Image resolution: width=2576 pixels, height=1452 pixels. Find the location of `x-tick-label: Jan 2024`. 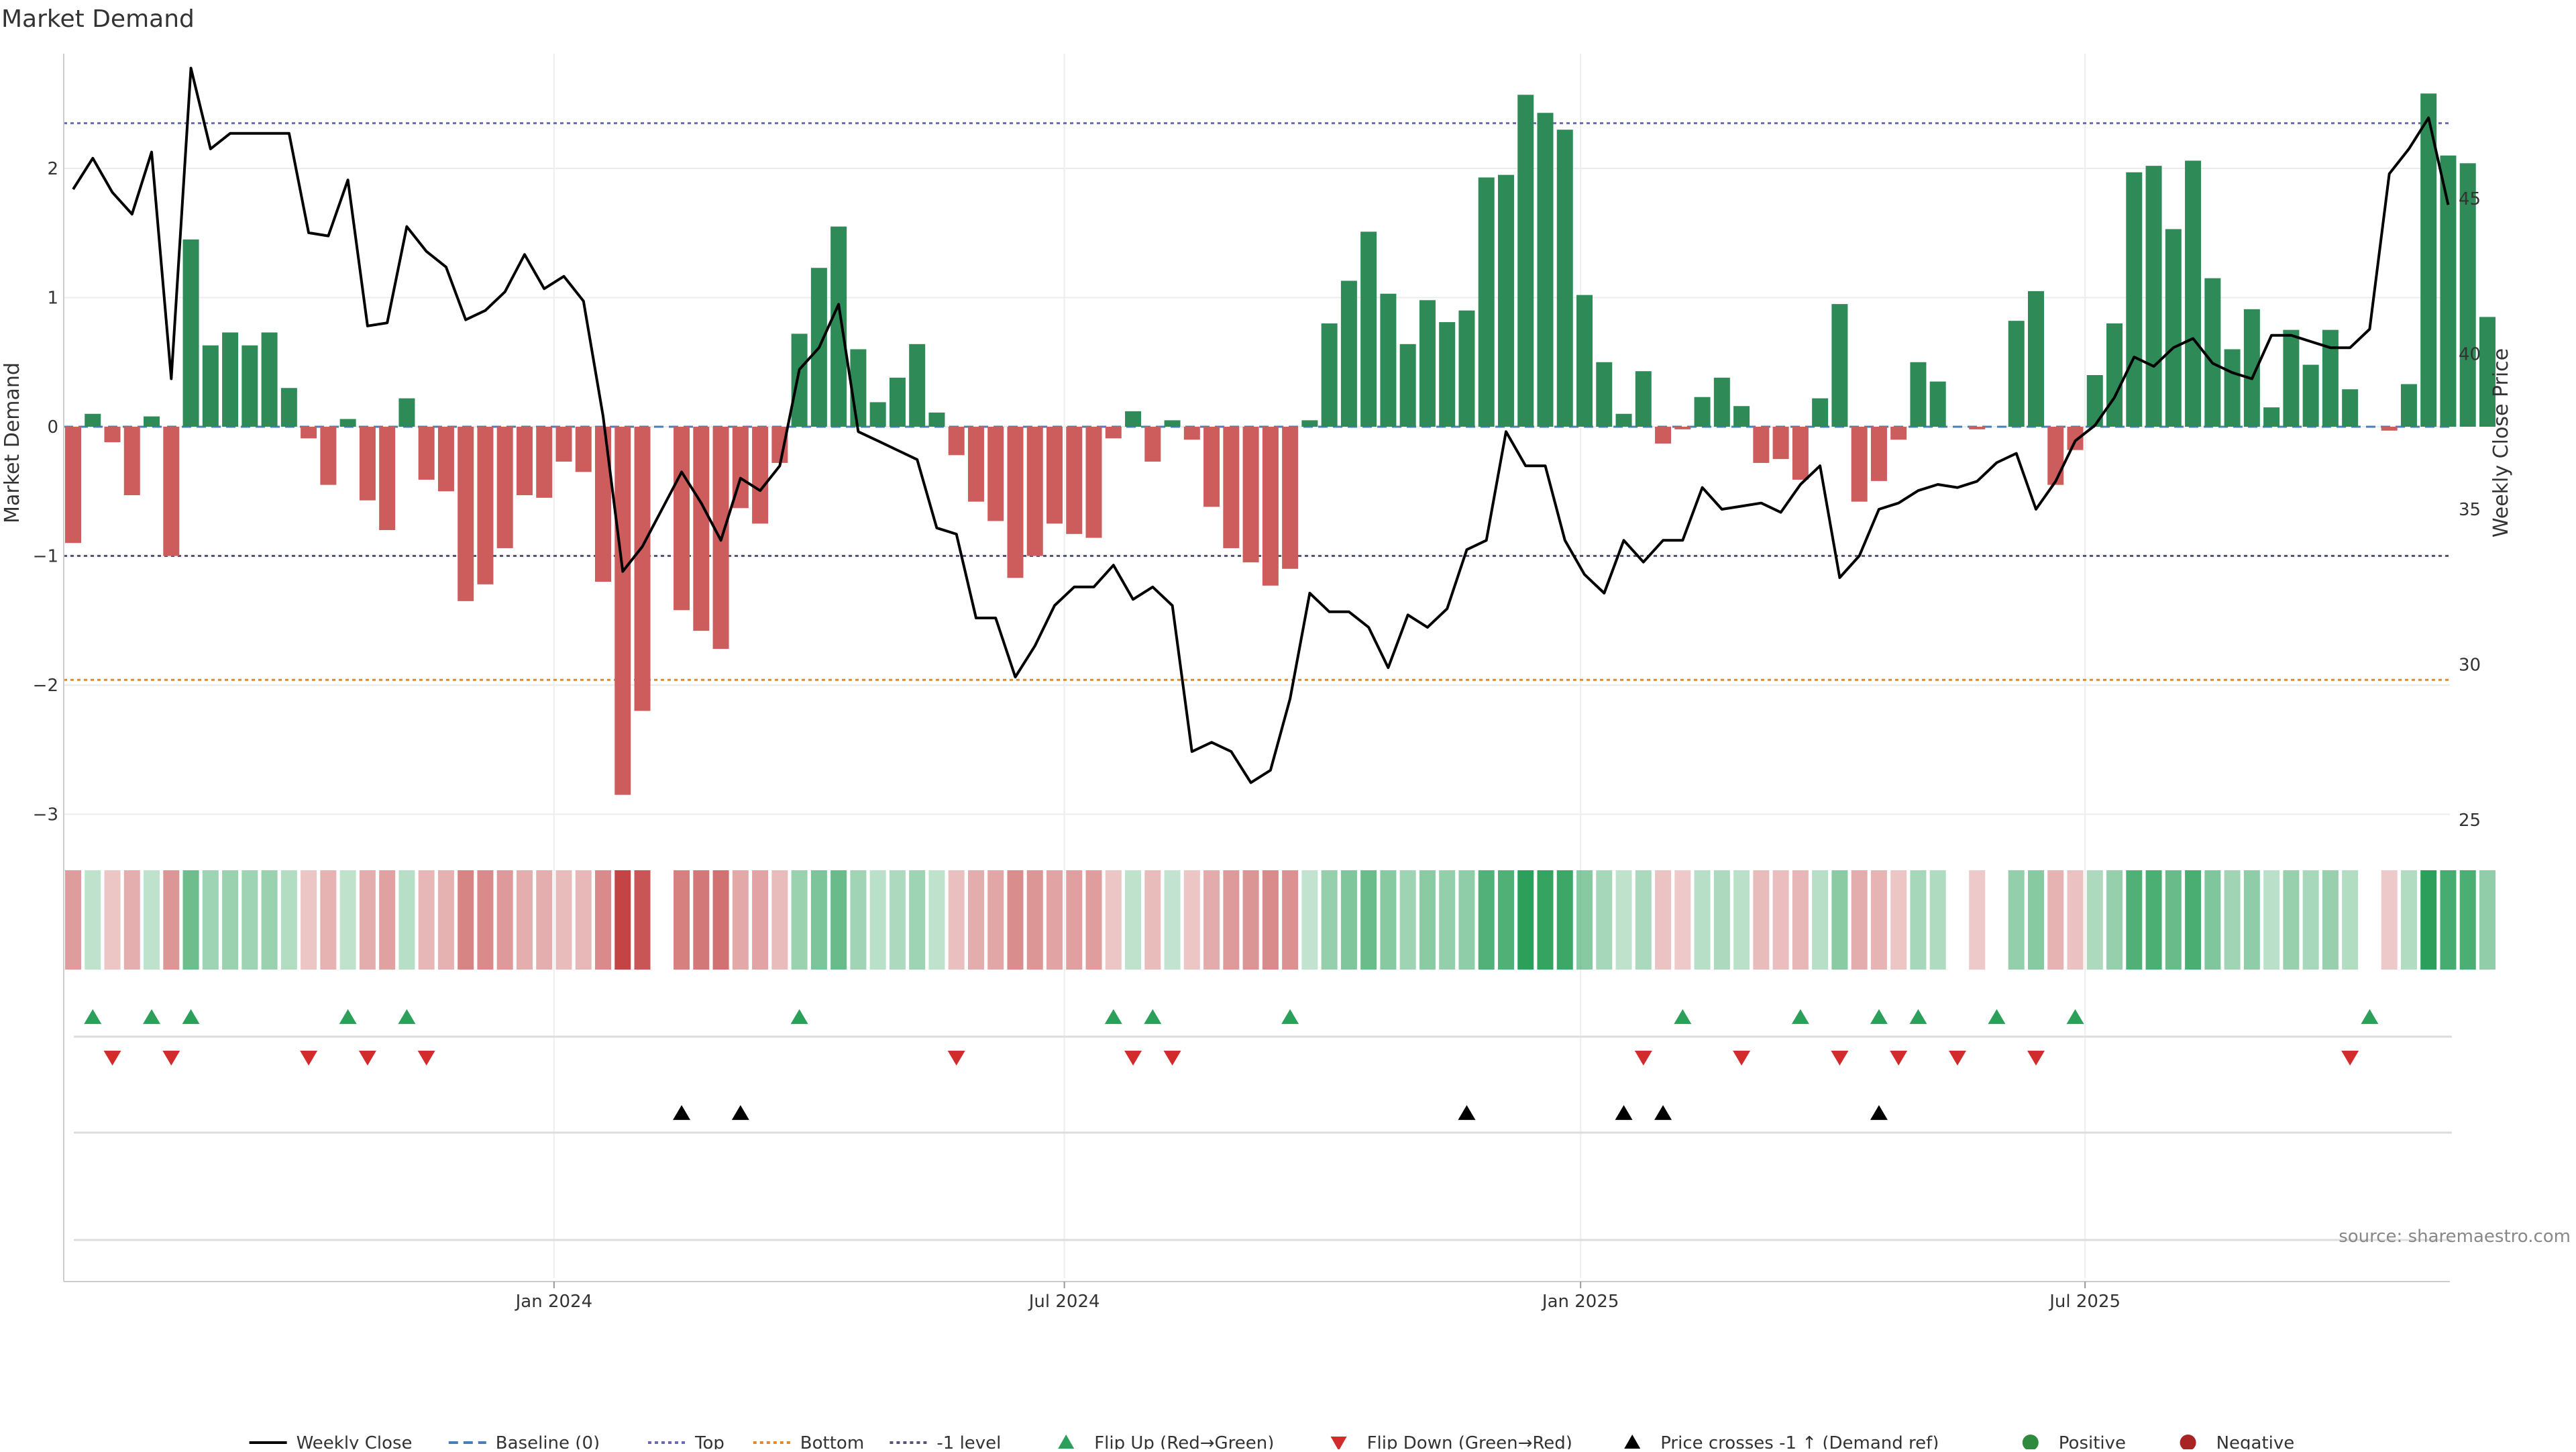

x-tick-label: Jan 2024 is located at coordinates (554, 1302).